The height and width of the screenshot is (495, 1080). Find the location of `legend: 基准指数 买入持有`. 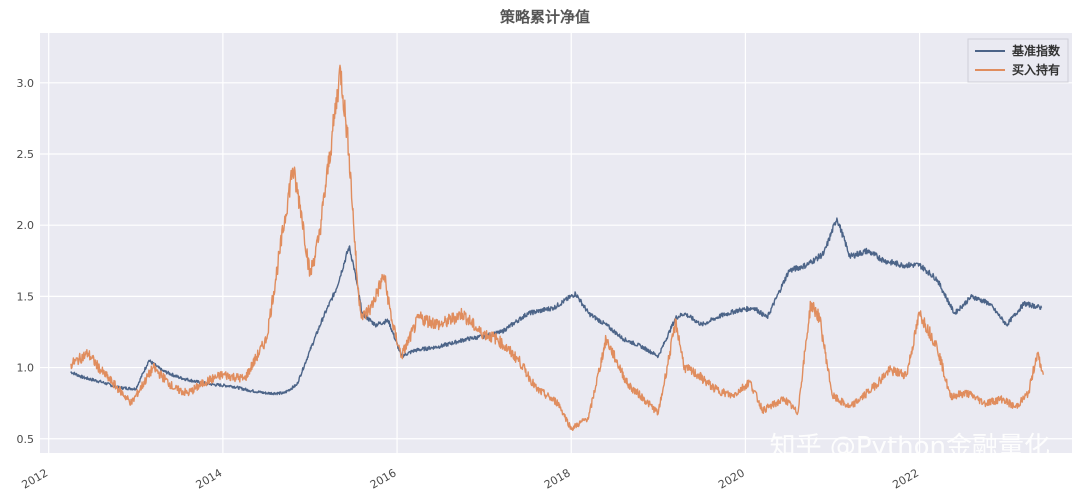

legend: 基准指数 买入持有 is located at coordinates (1018, 60).